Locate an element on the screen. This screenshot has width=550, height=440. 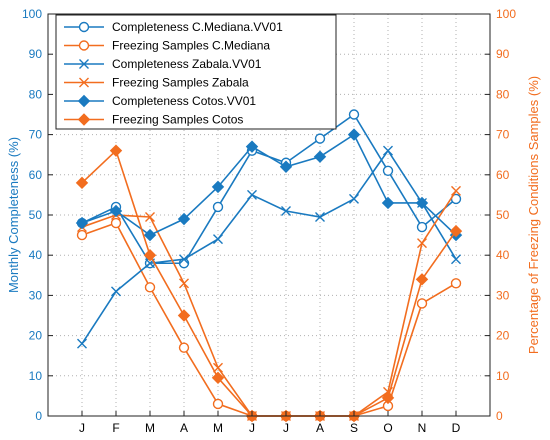
legend-label: Completeness Cotos.VV01 is located at coordinates (184, 101).